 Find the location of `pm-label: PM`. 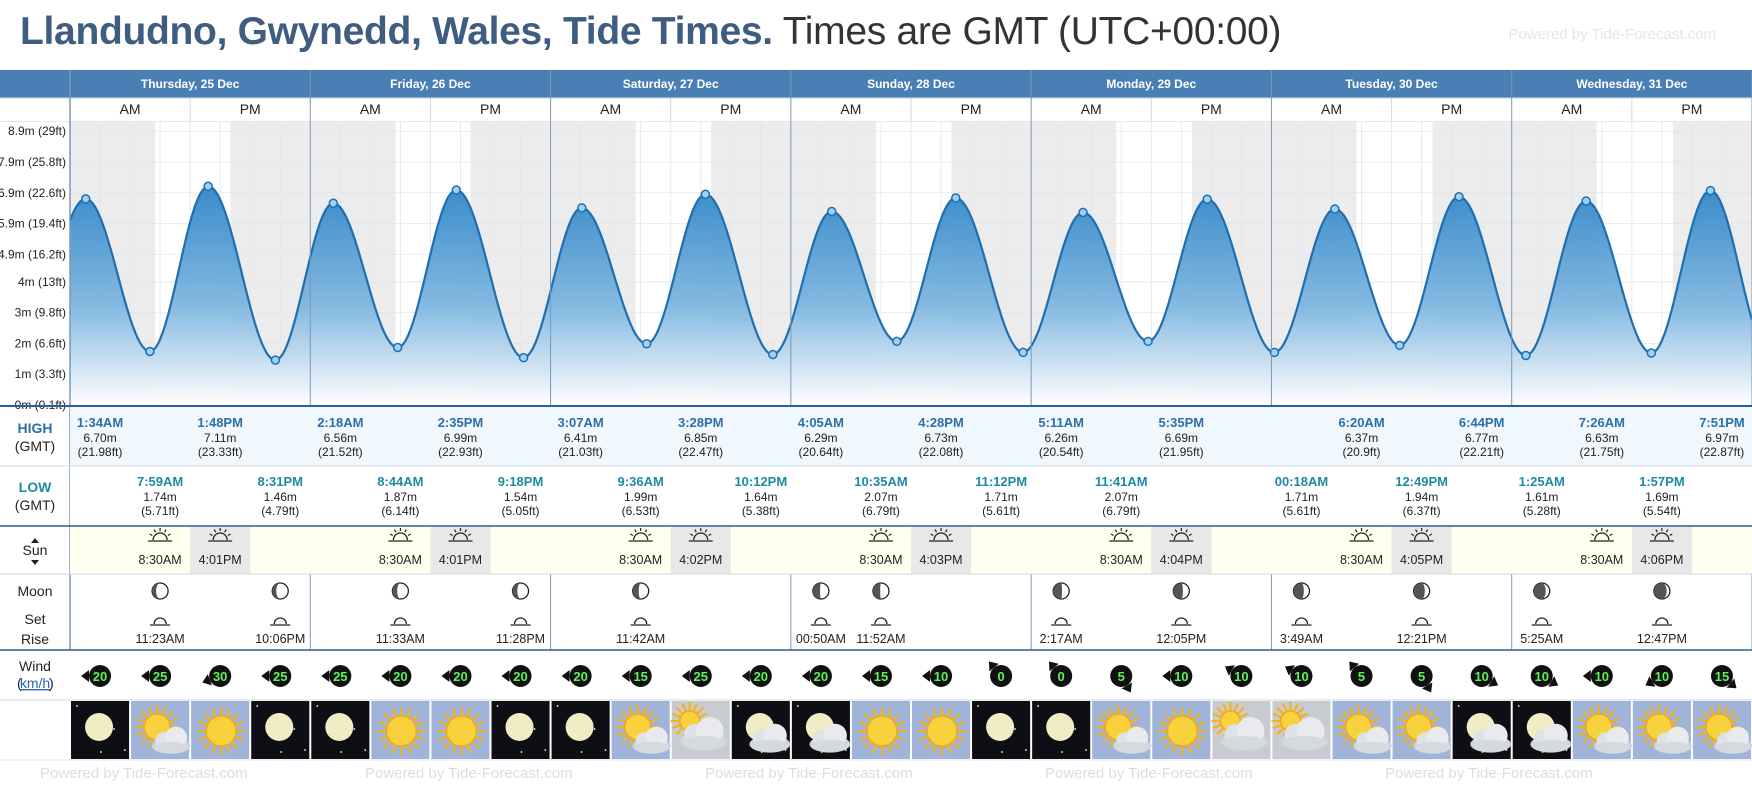

pm-label: PM is located at coordinates (1211, 109).